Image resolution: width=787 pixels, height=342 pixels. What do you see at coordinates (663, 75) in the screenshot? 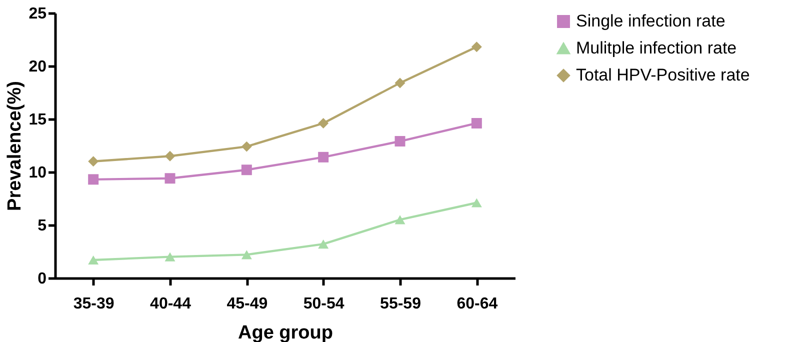
I see `legend-label: Total HPV-Positive rate` at bounding box center [663, 75].